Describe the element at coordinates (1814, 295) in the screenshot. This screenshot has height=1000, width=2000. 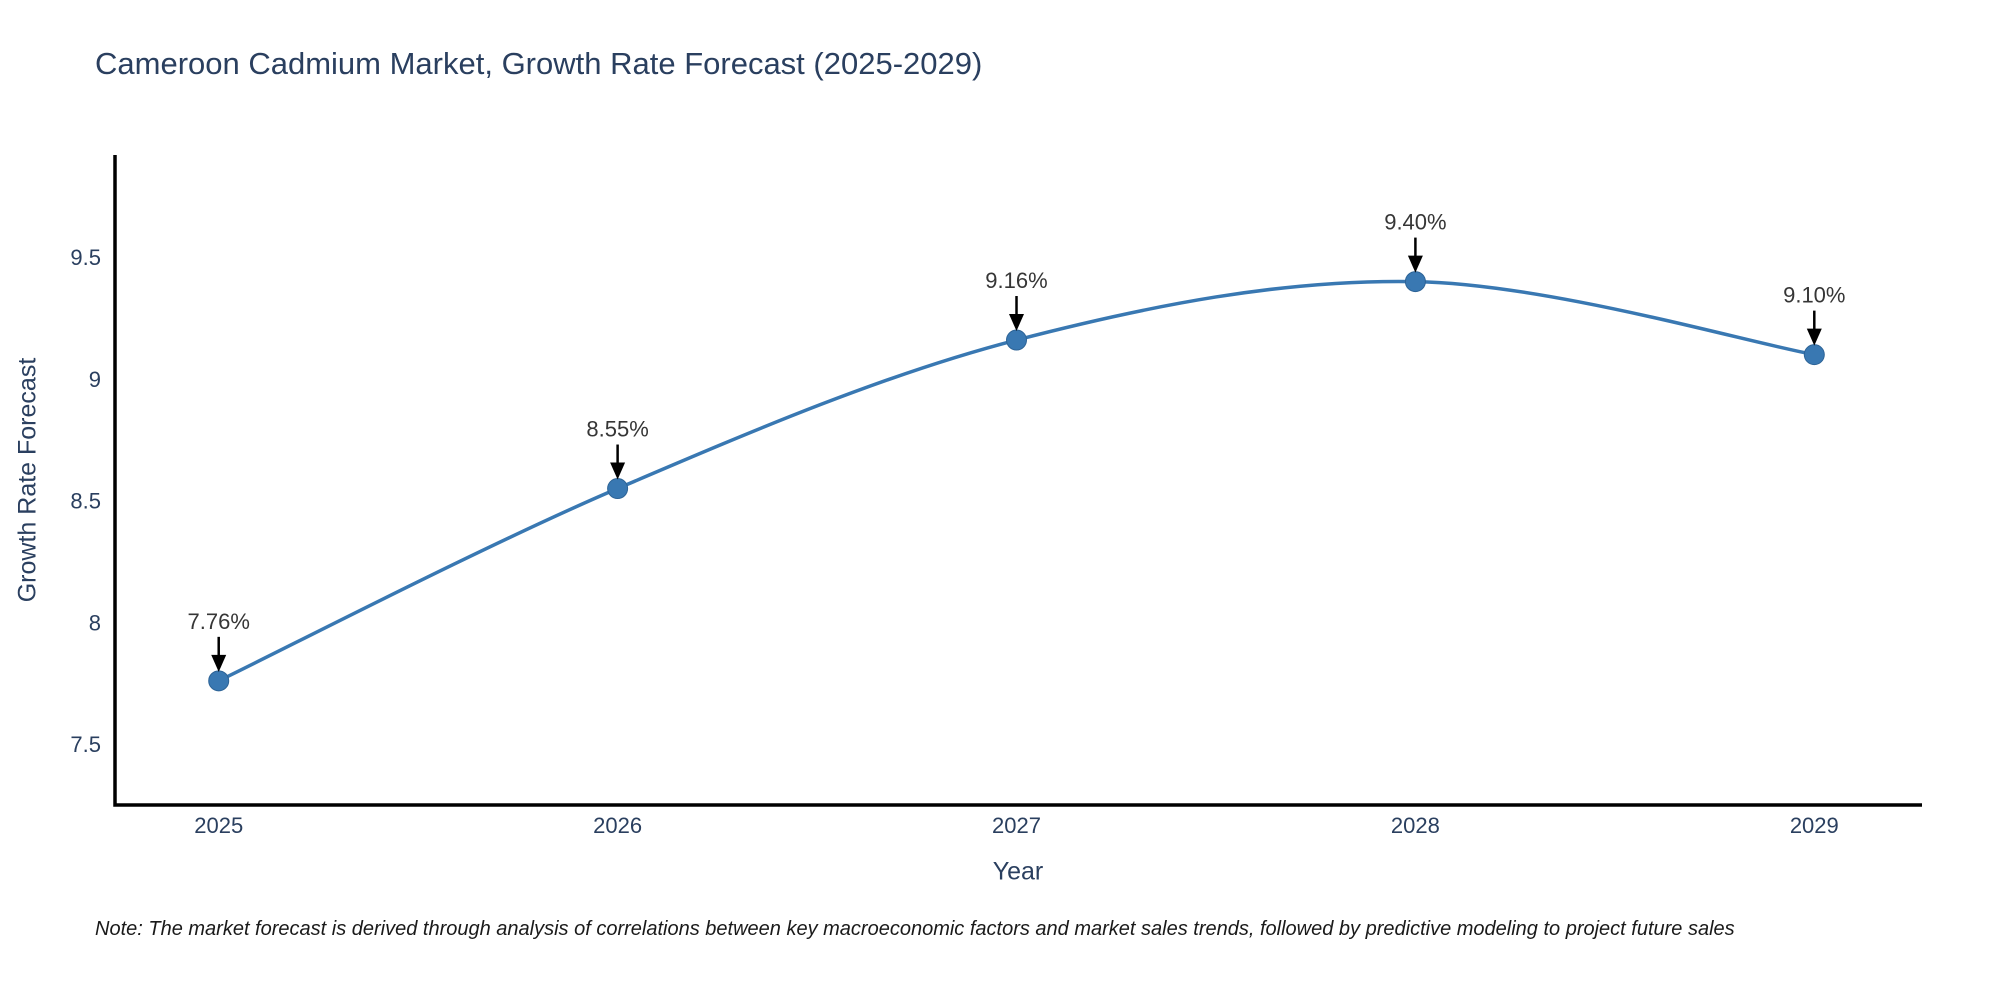
I see `point-annotation: 9.10%` at that location.